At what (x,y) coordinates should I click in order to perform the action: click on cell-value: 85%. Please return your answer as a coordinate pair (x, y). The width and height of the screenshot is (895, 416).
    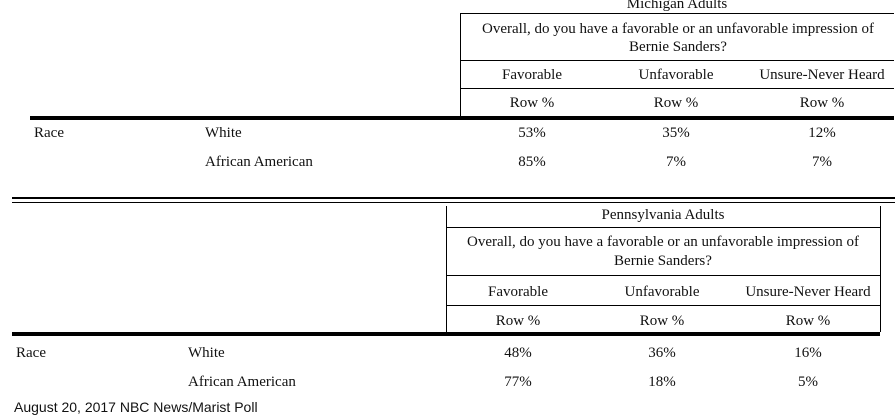
    Looking at the image, I should click on (532, 162).